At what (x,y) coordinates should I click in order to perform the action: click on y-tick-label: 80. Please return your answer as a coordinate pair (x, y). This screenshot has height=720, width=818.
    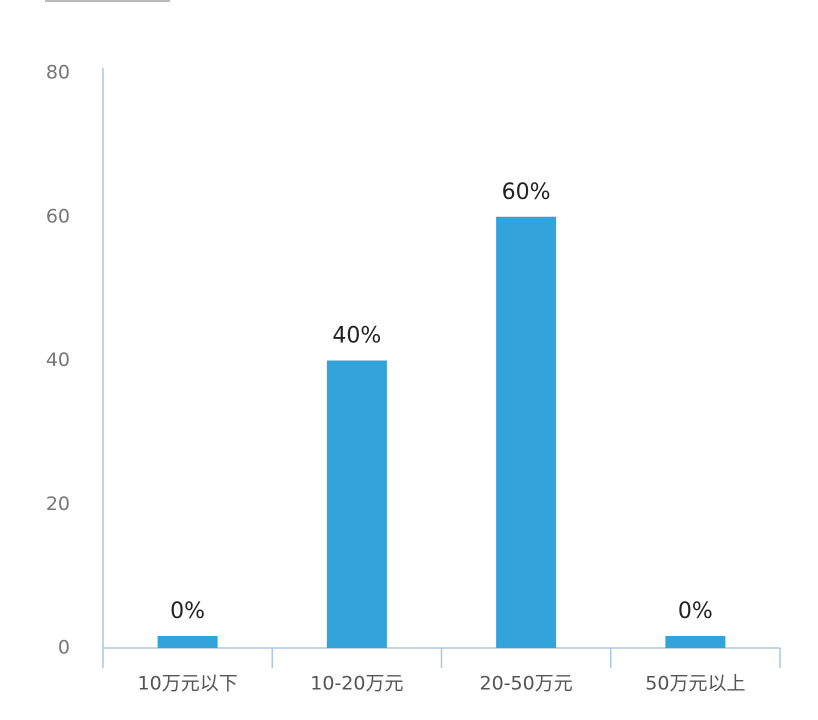
    Looking at the image, I should click on (58, 73).